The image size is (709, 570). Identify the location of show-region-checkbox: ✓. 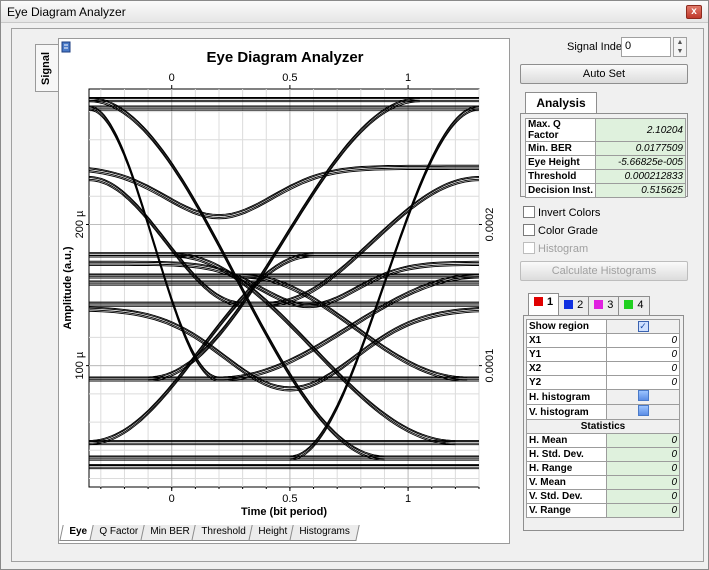
(643, 326).